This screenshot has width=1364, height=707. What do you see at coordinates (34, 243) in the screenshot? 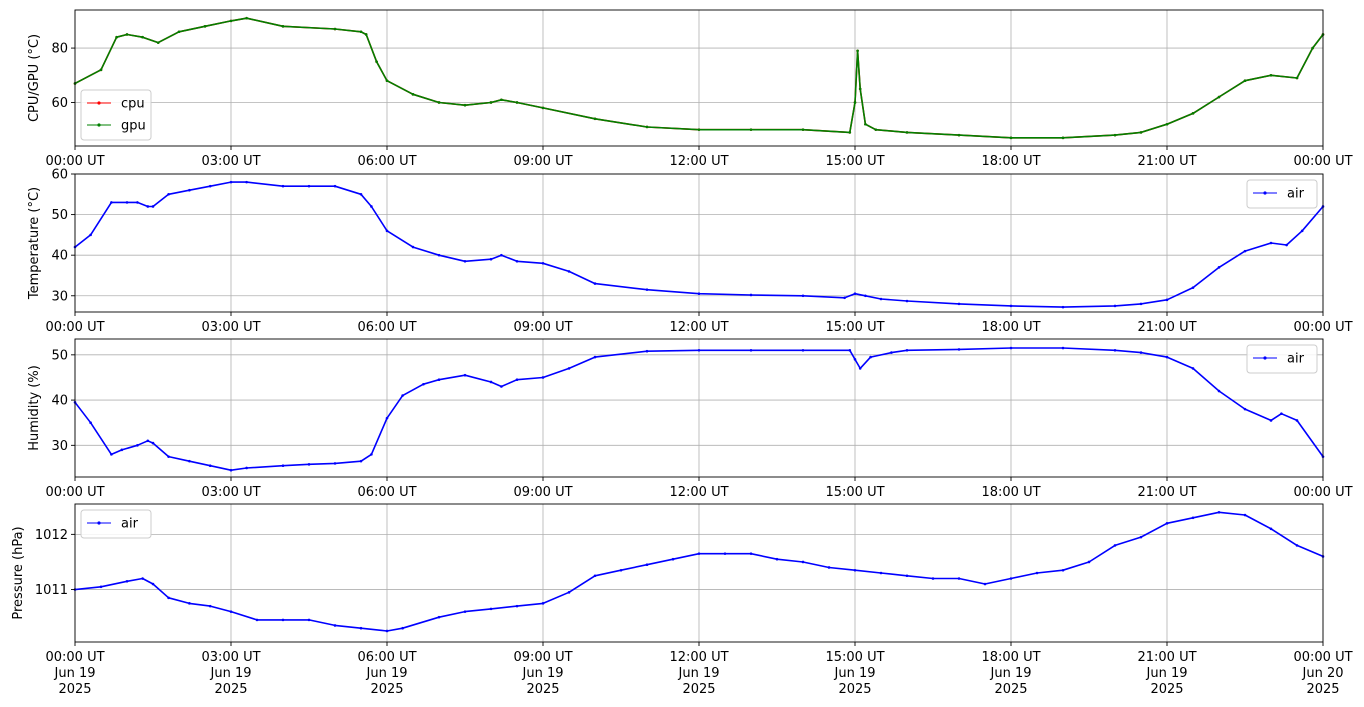
I see `y-axis-label: Temperature (°C)` at bounding box center [34, 243].